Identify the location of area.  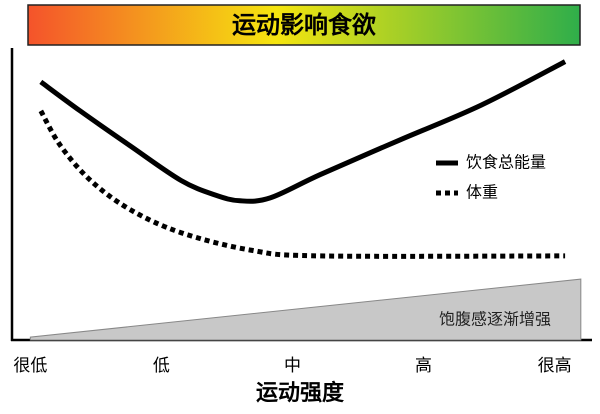
(305, 309).